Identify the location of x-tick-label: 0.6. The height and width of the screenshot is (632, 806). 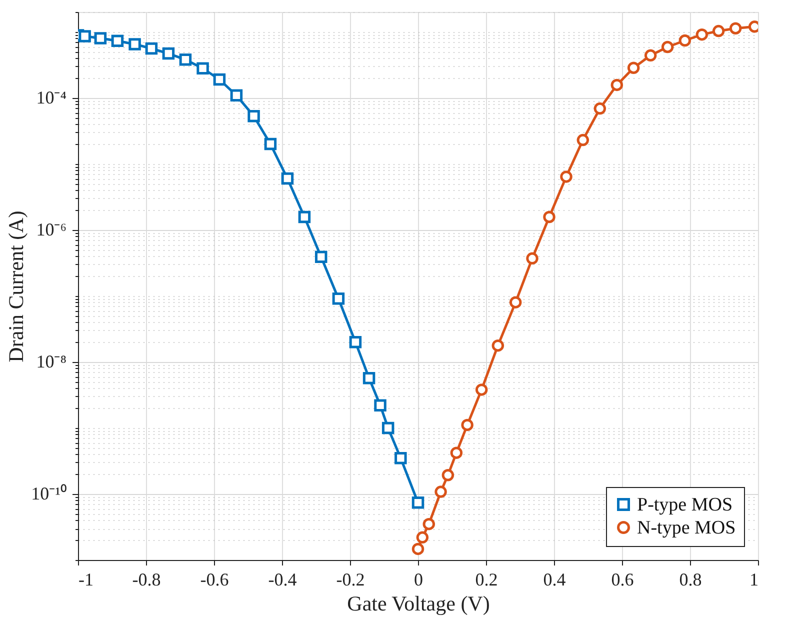
(622, 580).